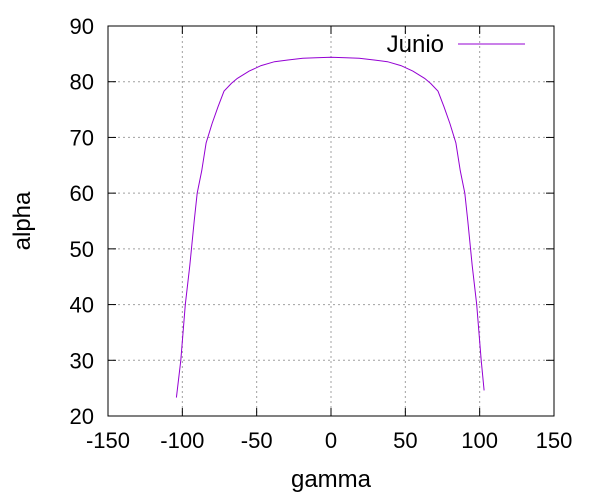 Image resolution: width=600 pixels, height=500 pixels. Describe the element at coordinates (82, 249) in the screenshot. I see `y-tick-label: 50` at that location.